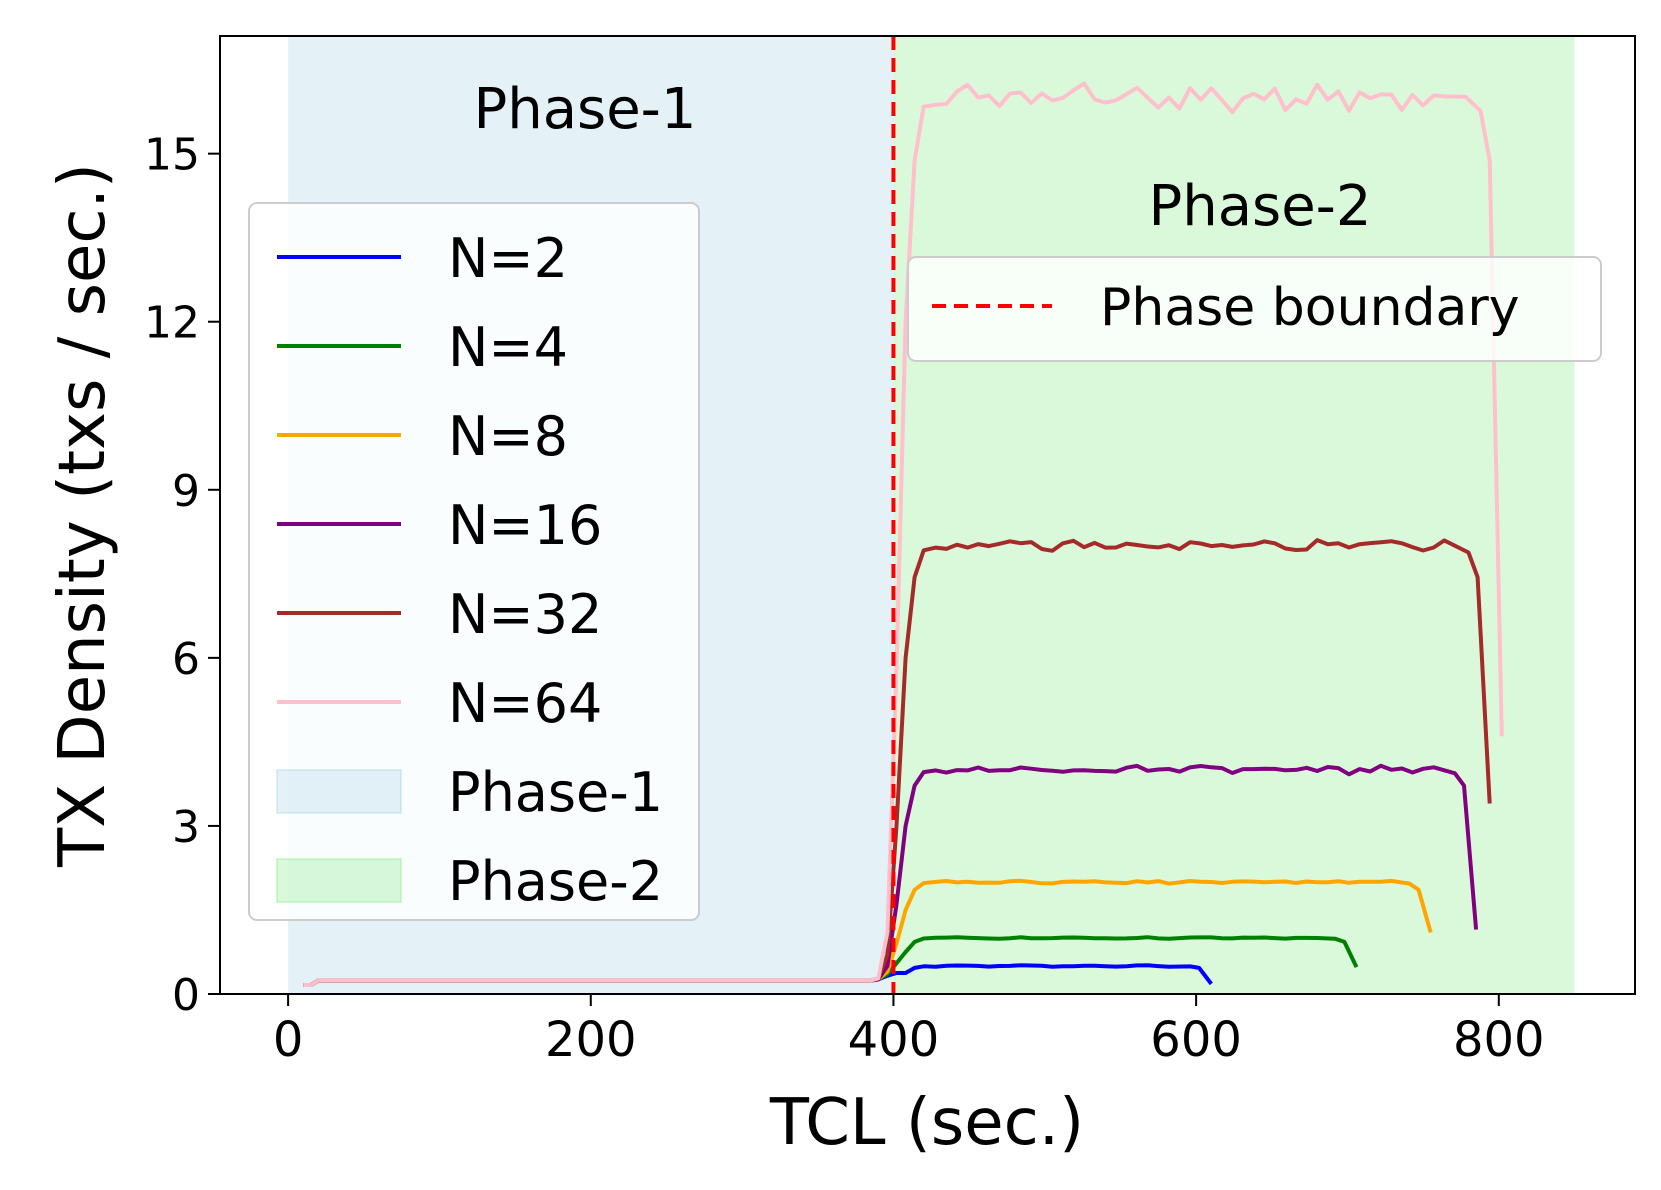 This screenshot has height=1190, width=1661. Describe the element at coordinates (555, 881) in the screenshot. I see `legend-label: Phase-2` at that location.